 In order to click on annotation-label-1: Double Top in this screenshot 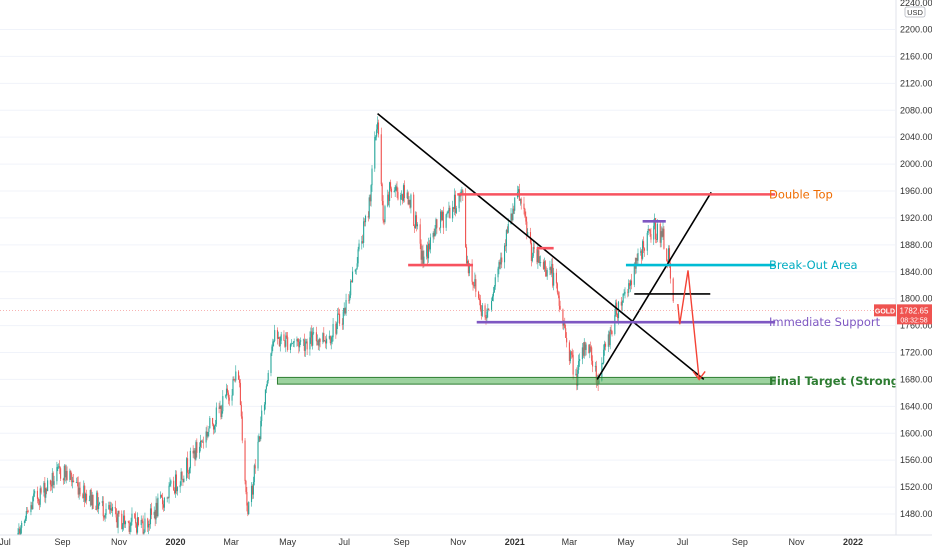, I will do `click(801, 194)`.